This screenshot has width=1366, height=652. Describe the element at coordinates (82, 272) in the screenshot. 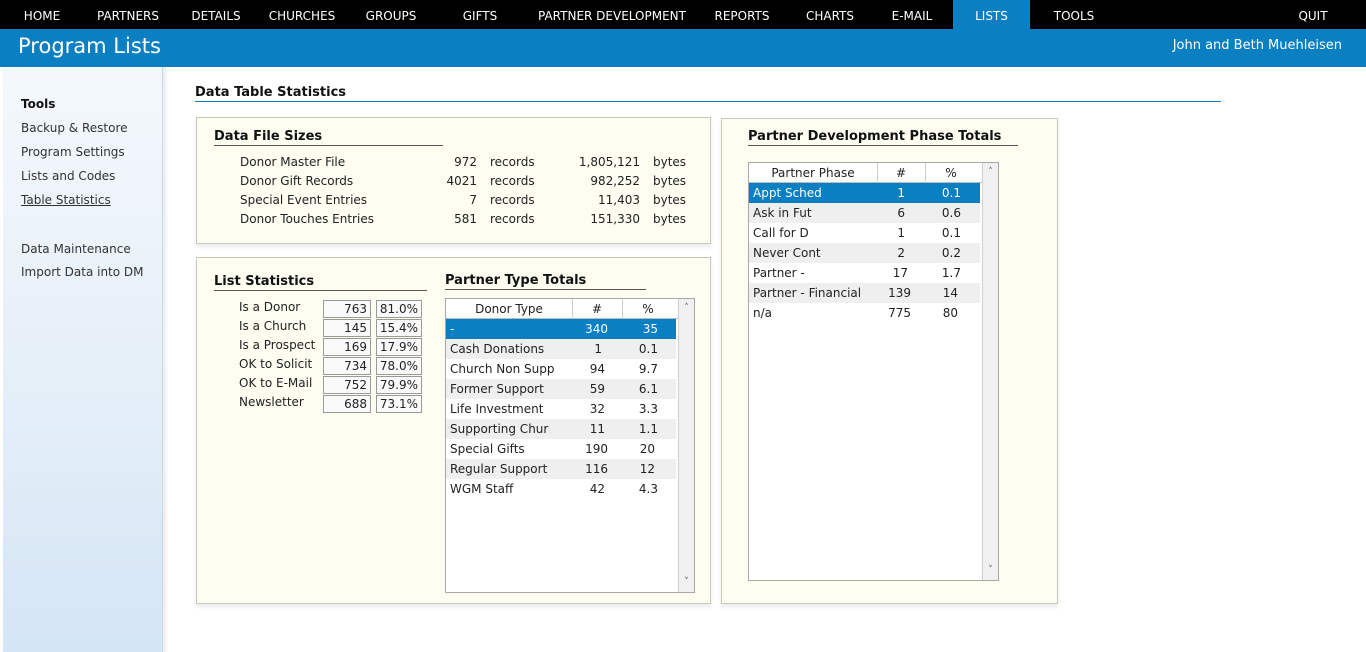

I see `sidebar-item-import-data: Import Data into DM` at that location.